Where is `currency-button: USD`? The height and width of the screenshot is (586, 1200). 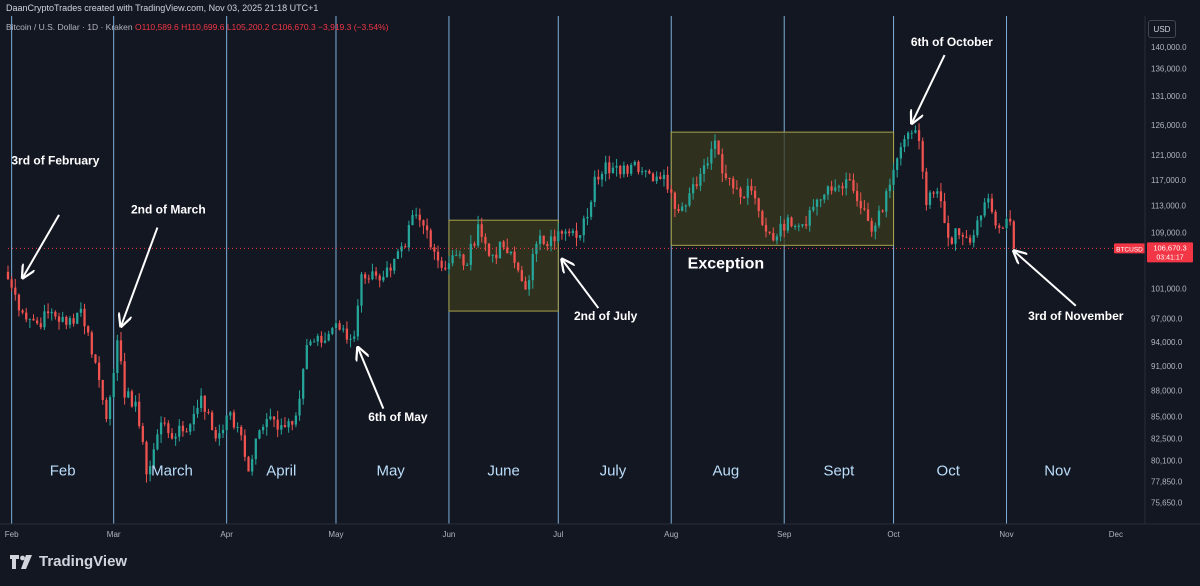 currency-button: USD is located at coordinates (1162, 29).